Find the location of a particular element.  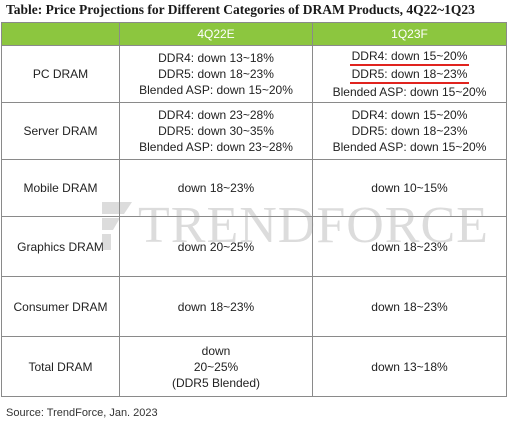

cell-line: down 10~15% is located at coordinates (409, 188).